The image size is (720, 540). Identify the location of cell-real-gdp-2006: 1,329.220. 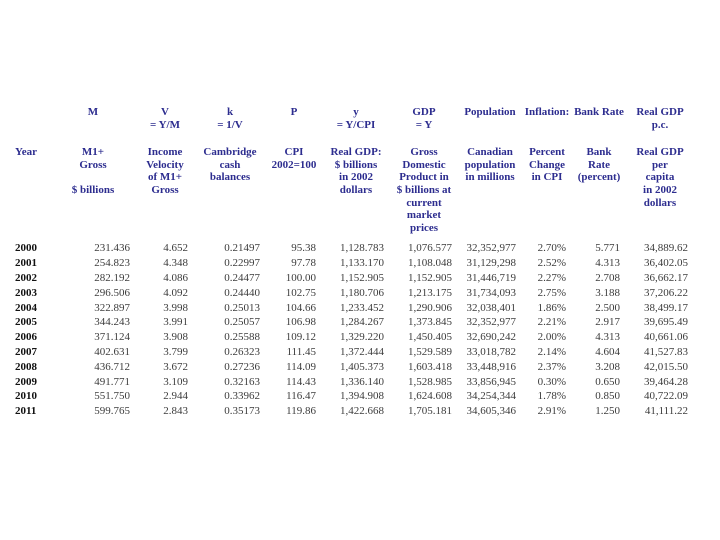
(362, 337).